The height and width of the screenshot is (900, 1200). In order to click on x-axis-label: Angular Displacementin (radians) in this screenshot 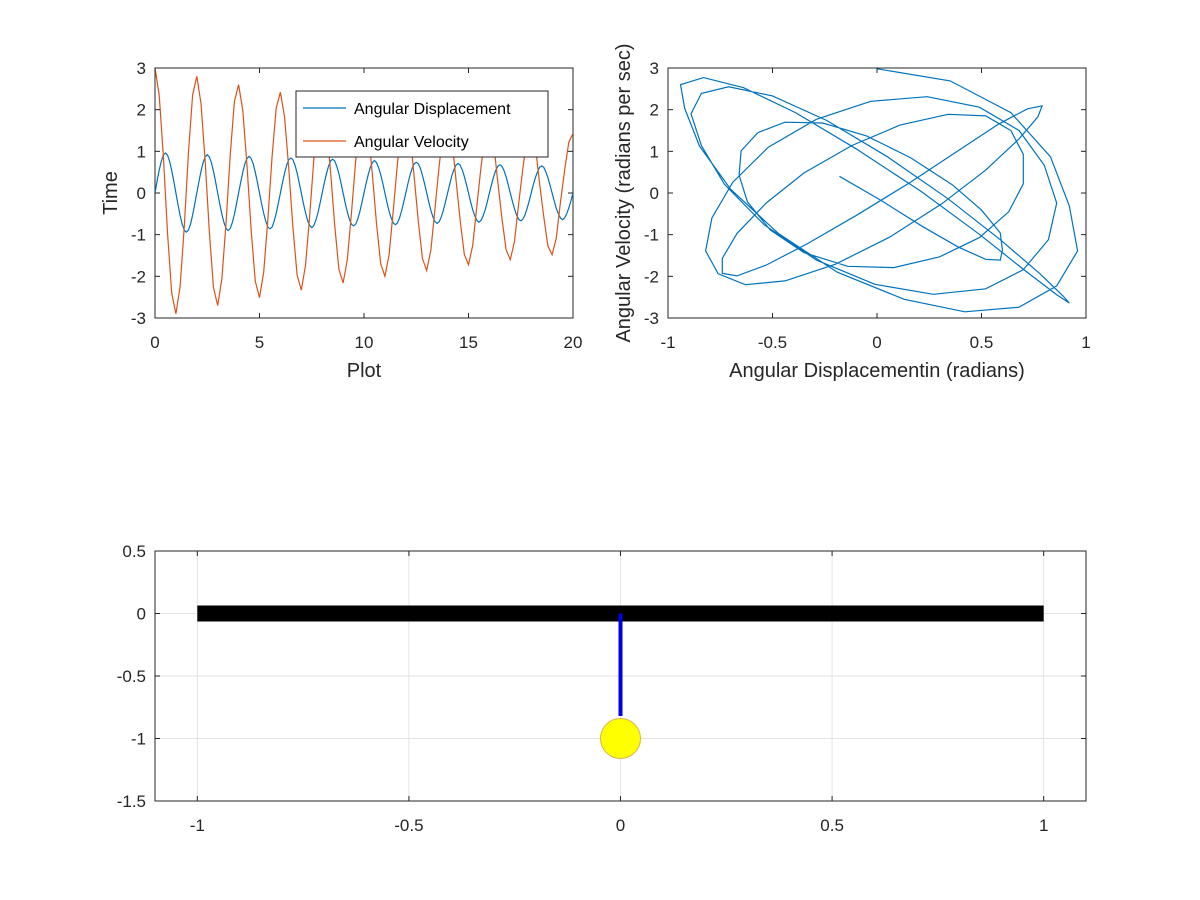, I will do `click(877, 371)`.